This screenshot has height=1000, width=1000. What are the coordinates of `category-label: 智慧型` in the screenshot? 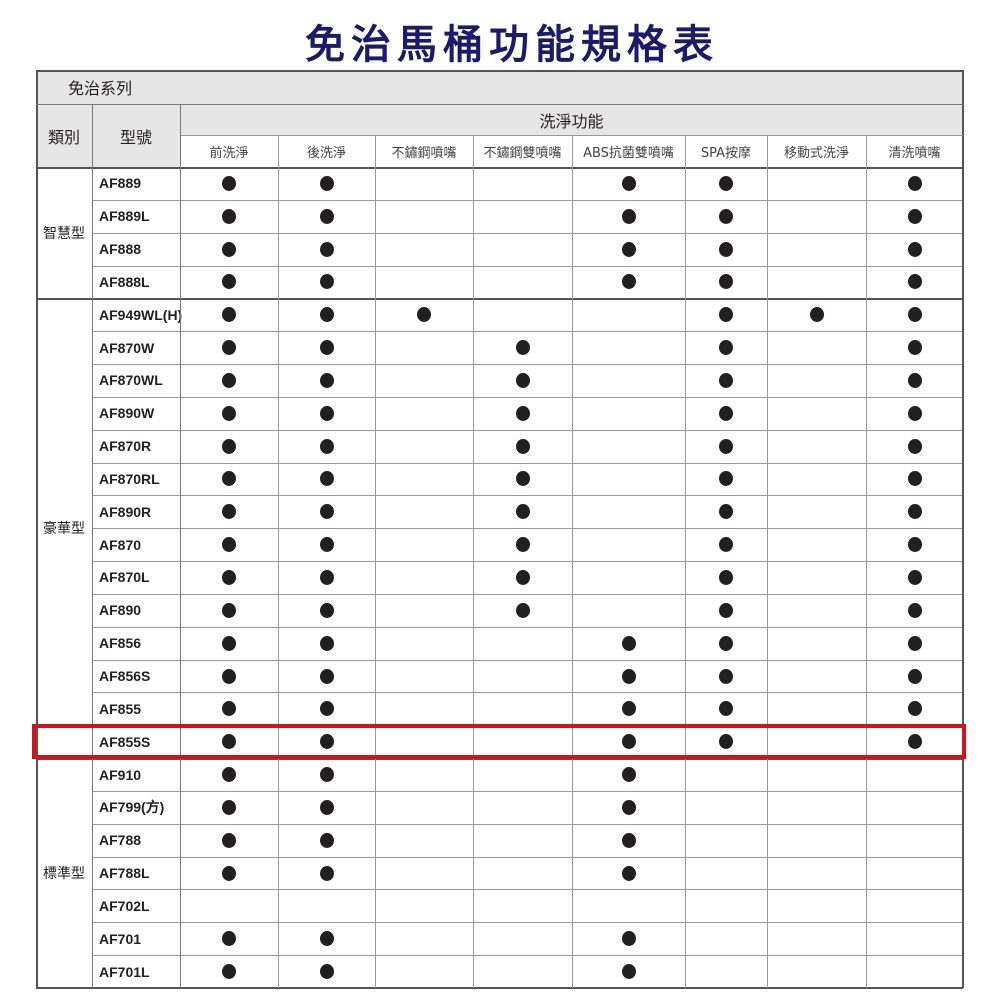 It's located at (64, 233).